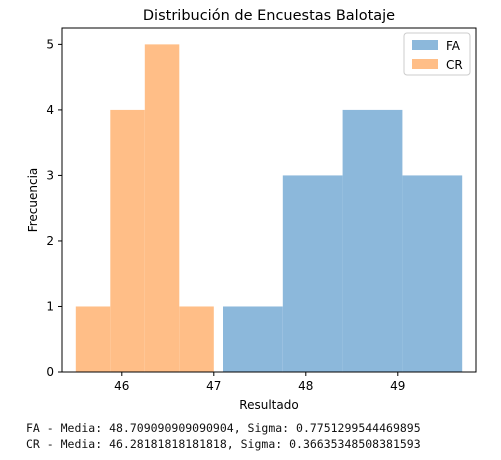  Describe the element at coordinates (50, 306) in the screenshot. I see `y-tick-label-1: 1` at that location.